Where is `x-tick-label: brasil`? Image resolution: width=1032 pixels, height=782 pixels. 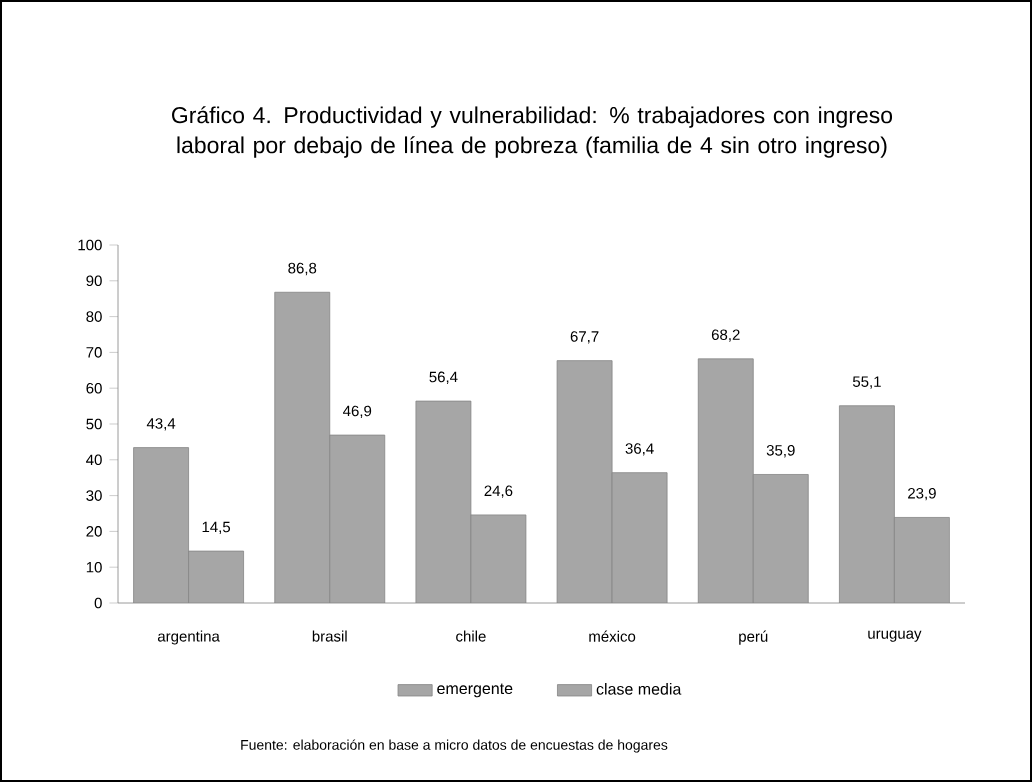
x-tick-label: brasil is located at coordinates (329, 636).